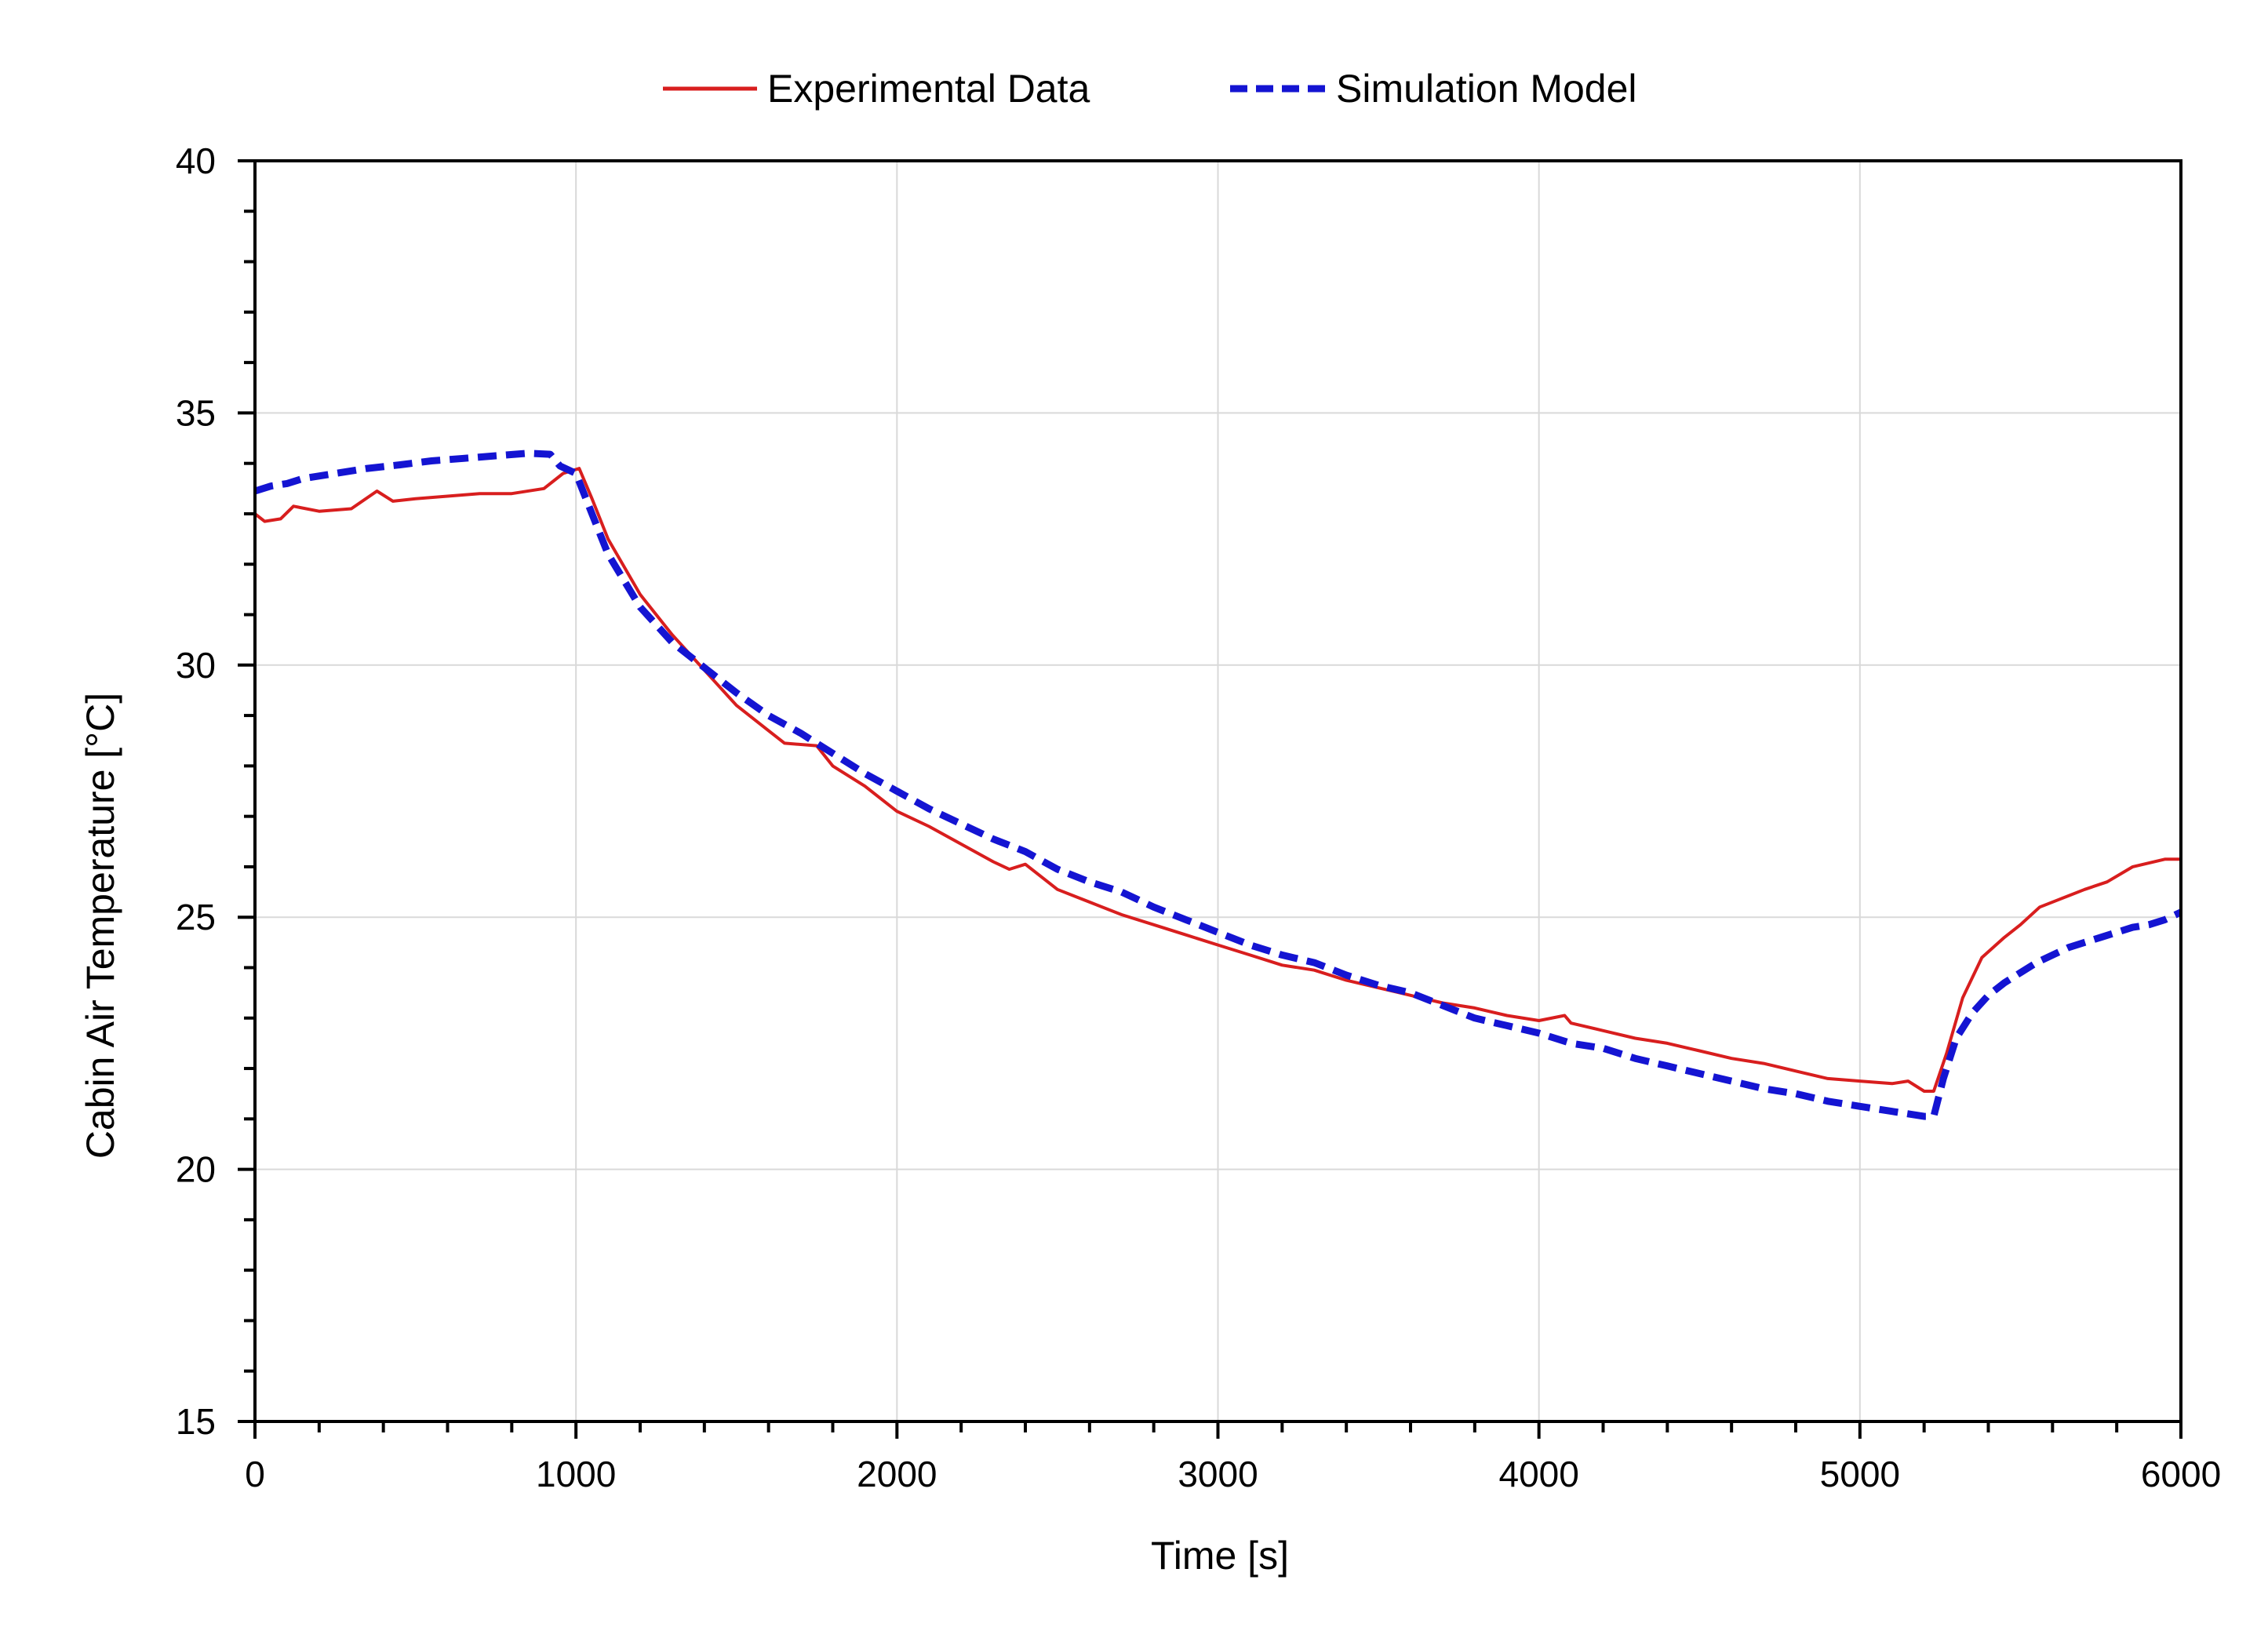  Describe the element at coordinates (1218, 1474) in the screenshot. I see `x-tick-label-3000: 3000` at that location.